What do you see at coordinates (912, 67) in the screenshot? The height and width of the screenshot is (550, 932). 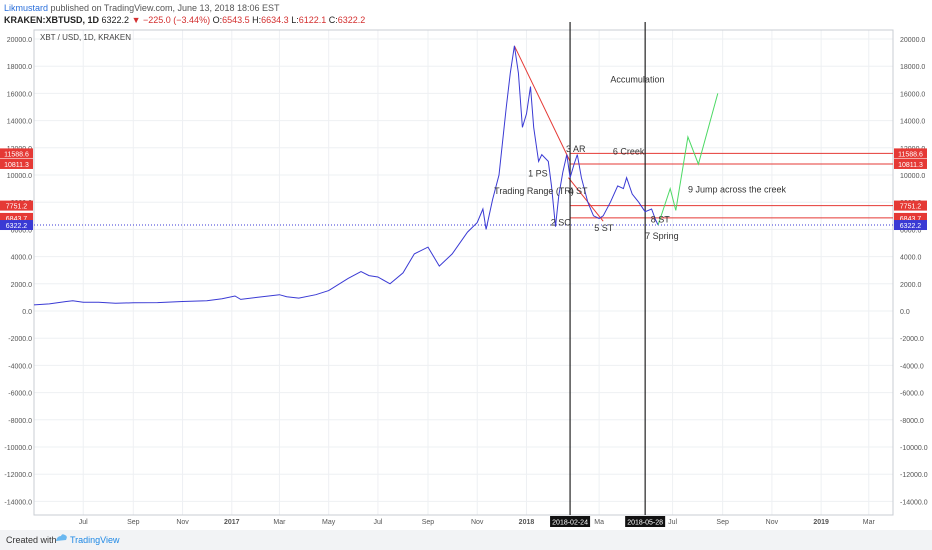 I see `y-tick-label-right: 18000.0` at bounding box center [912, 67].